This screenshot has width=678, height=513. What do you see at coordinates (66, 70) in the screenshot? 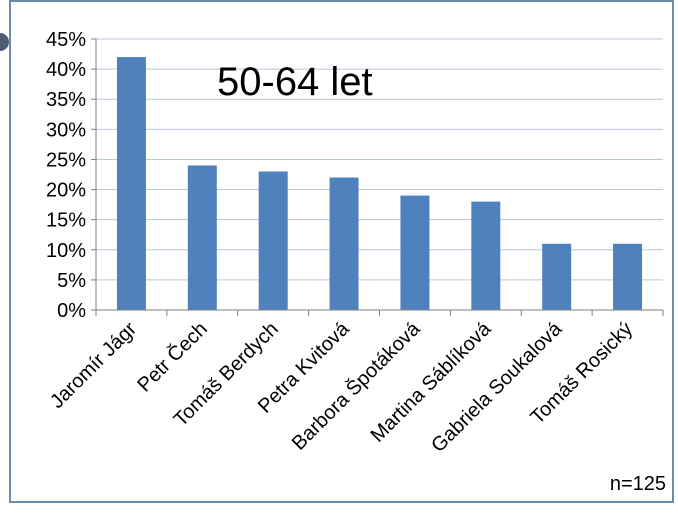
I see `y-tick-label: 40%` at bounding box center [66, 70].